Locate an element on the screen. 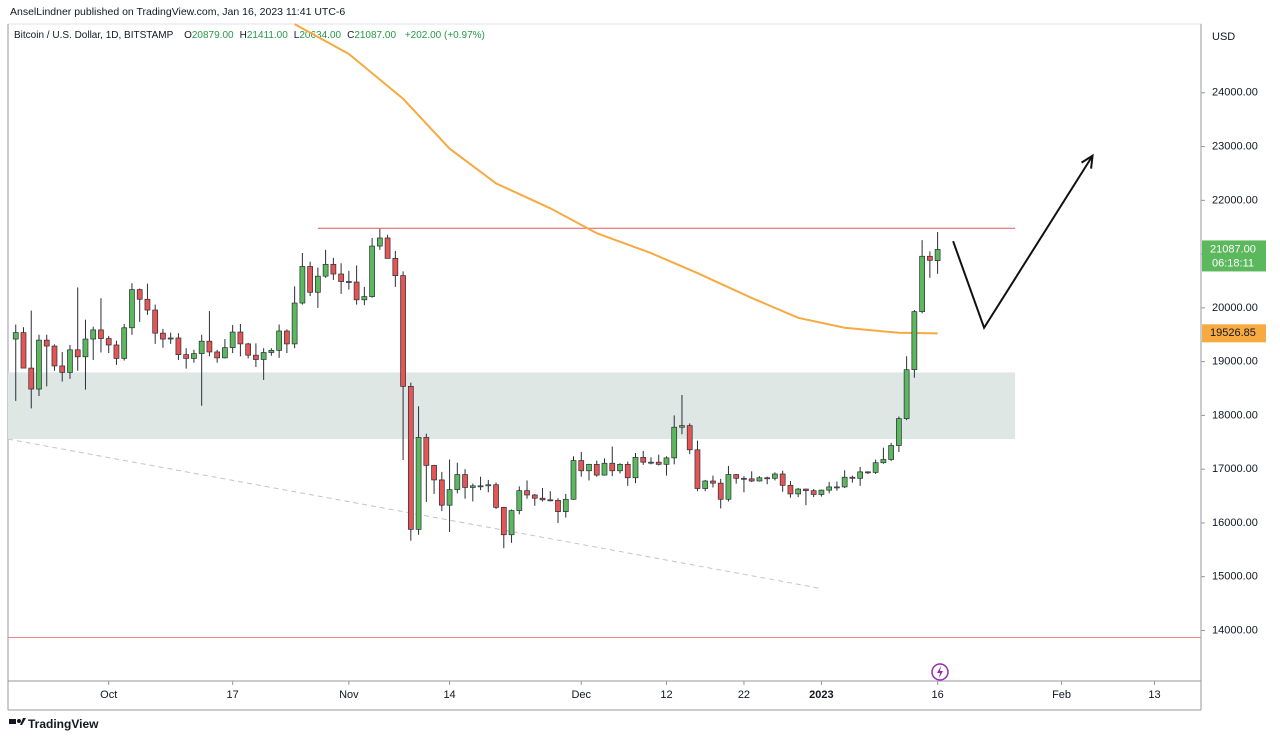 Image resolution: width=1280 pixels, height=740 pixels. last-price-label: 21087.00 is located at coordinates (1233, 249).